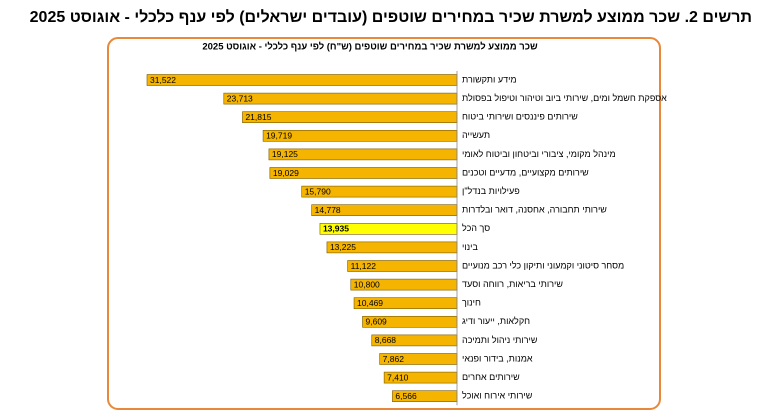 The width and height of the screenshot is (768, 418). What do you see at coordinates (497, 396) in the screenshot?
I see `category-label: שירותי אירוח ואוכל` at bounding box center [497, 396].